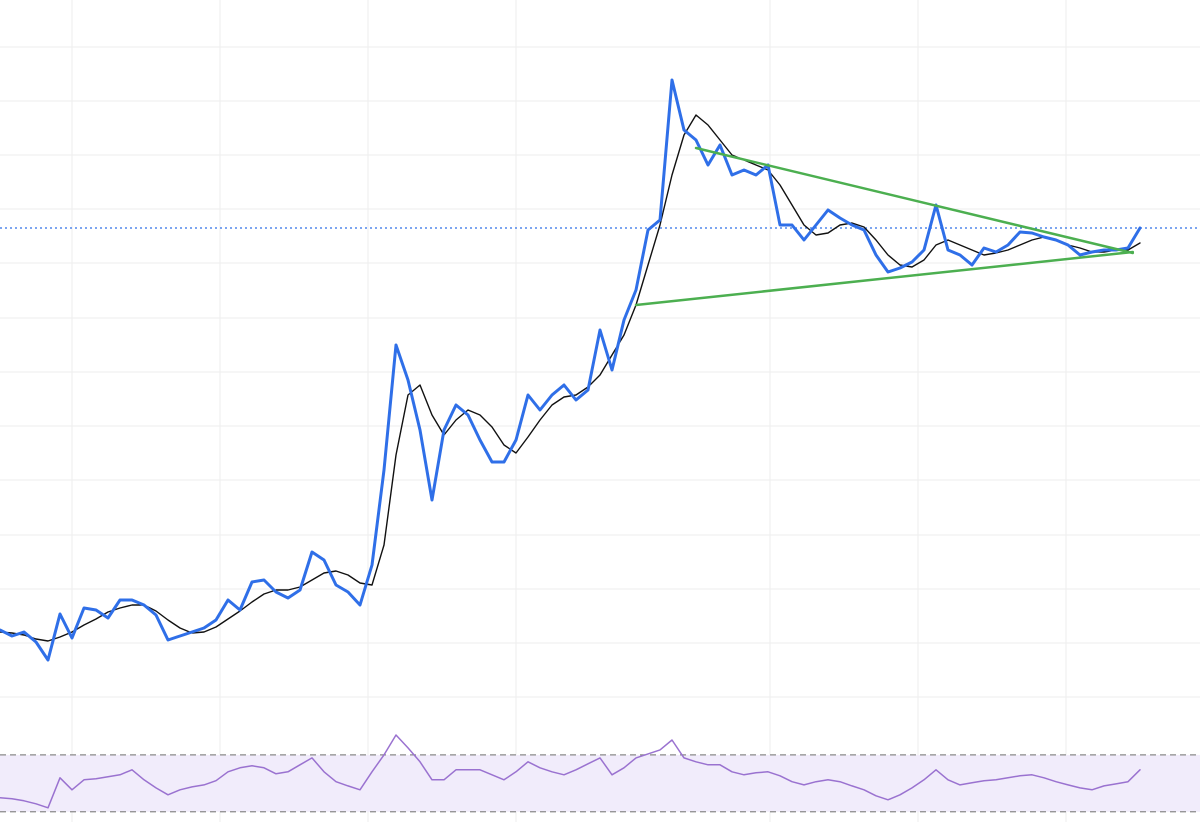 The width and height of the screenshot is (1200, 822). Describe the element at coordinates (600, 783) in the screenshot. I see `rsi-band` at that location.